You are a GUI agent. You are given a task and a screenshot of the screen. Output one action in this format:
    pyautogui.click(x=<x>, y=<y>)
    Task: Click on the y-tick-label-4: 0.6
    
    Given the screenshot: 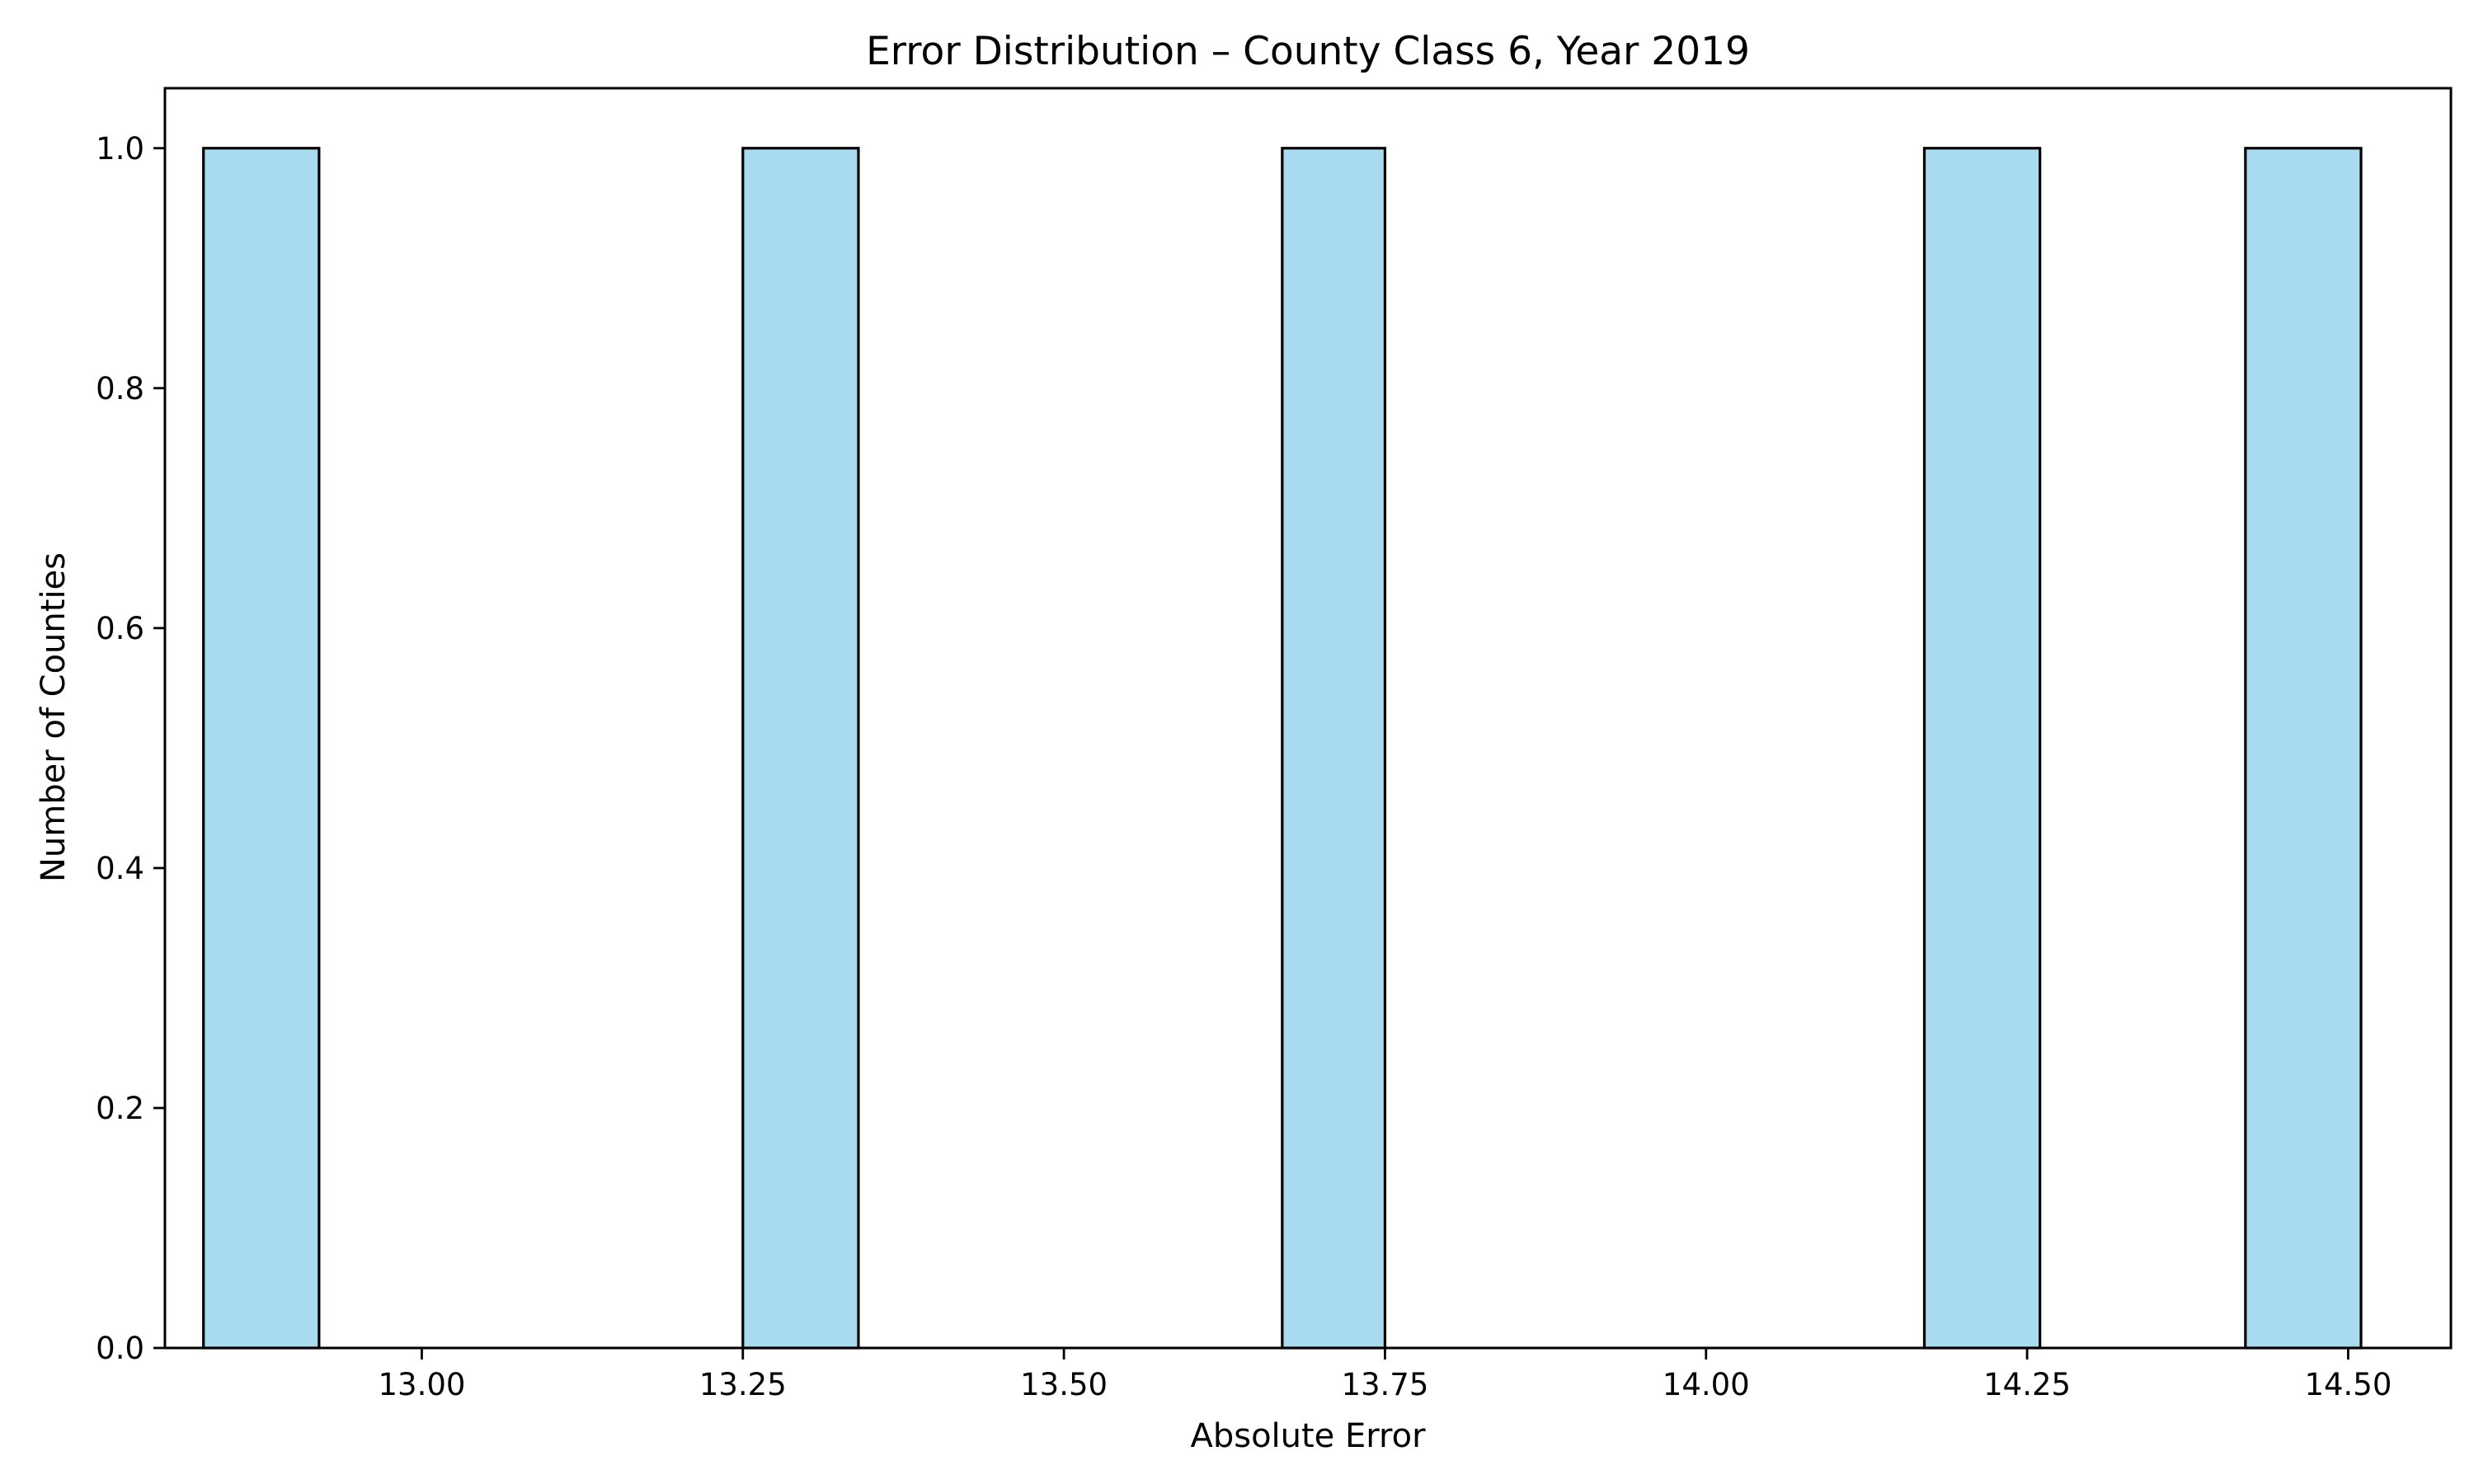 What is the action you would take?
    pyautogui.click(x=120, y=628)
    